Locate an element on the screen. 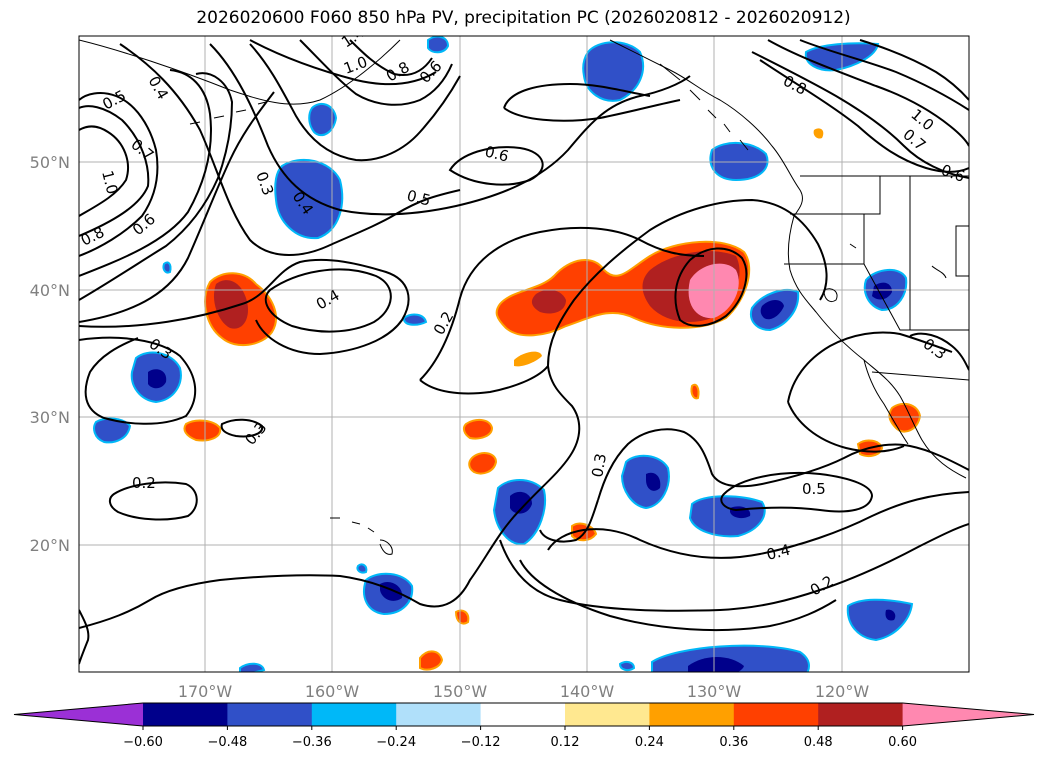  lakes is located at coordinates (885, 273).